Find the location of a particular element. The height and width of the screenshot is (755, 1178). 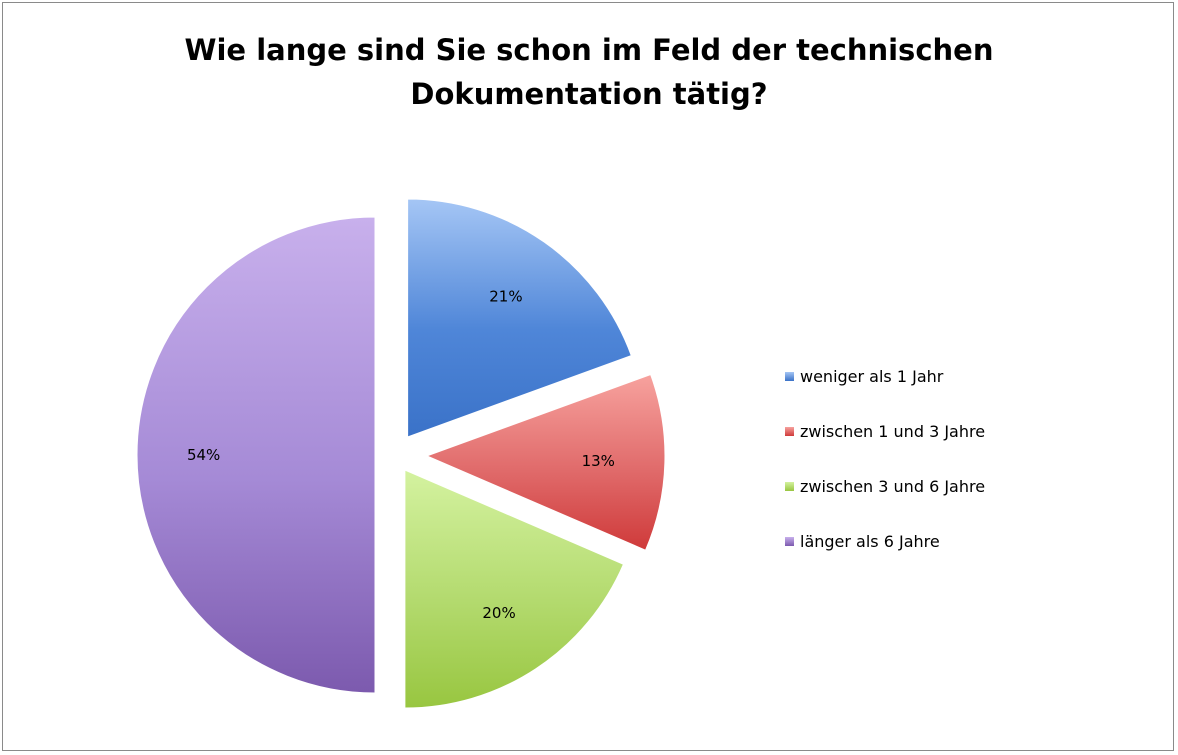

slice-label-zwischen-3-und-6-jahre: 20% is located at coordinates (498, 613).